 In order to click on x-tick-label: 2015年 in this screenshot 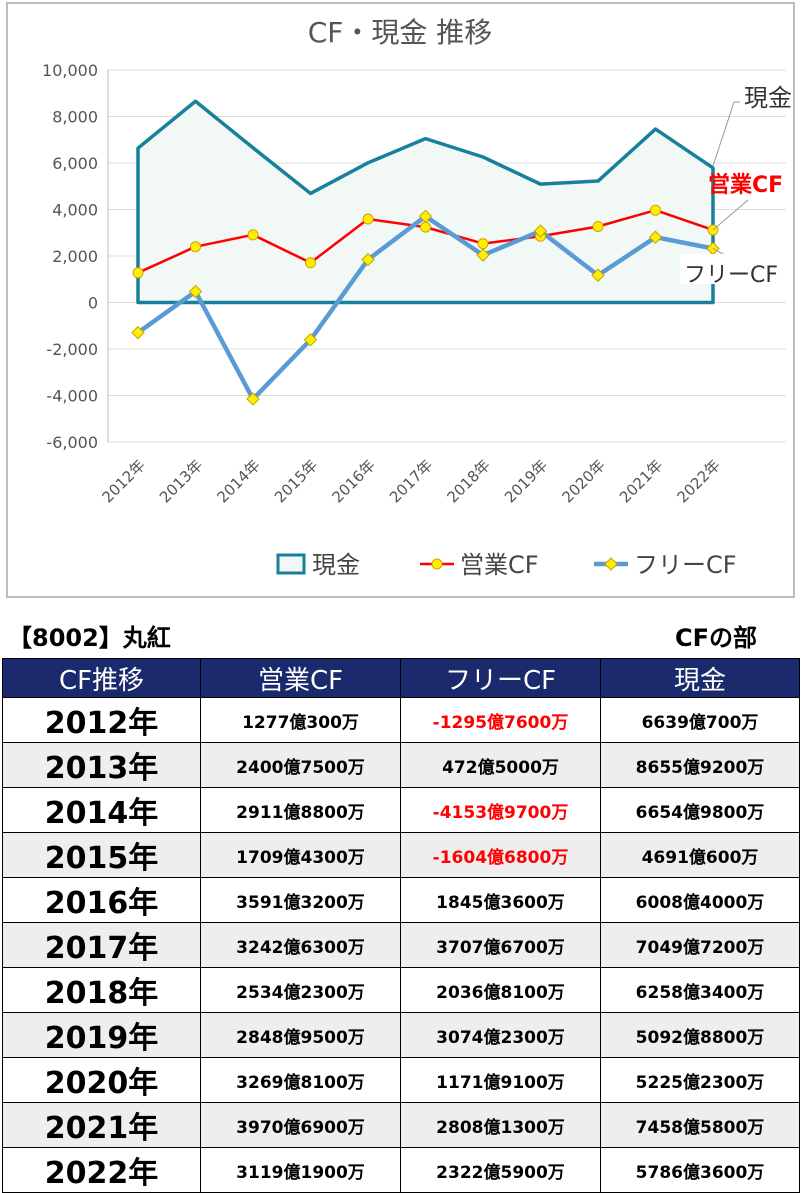, I will do `click(296, 481)`.